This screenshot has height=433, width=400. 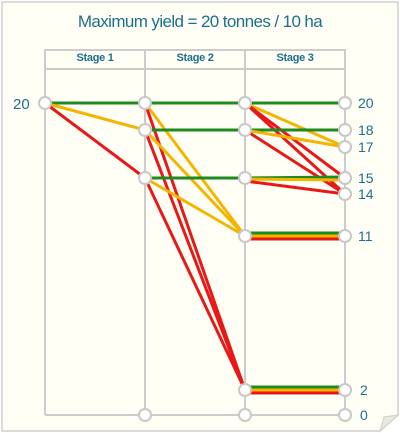 I want to click on end-value-20: 20, so click(x=366, y=103).